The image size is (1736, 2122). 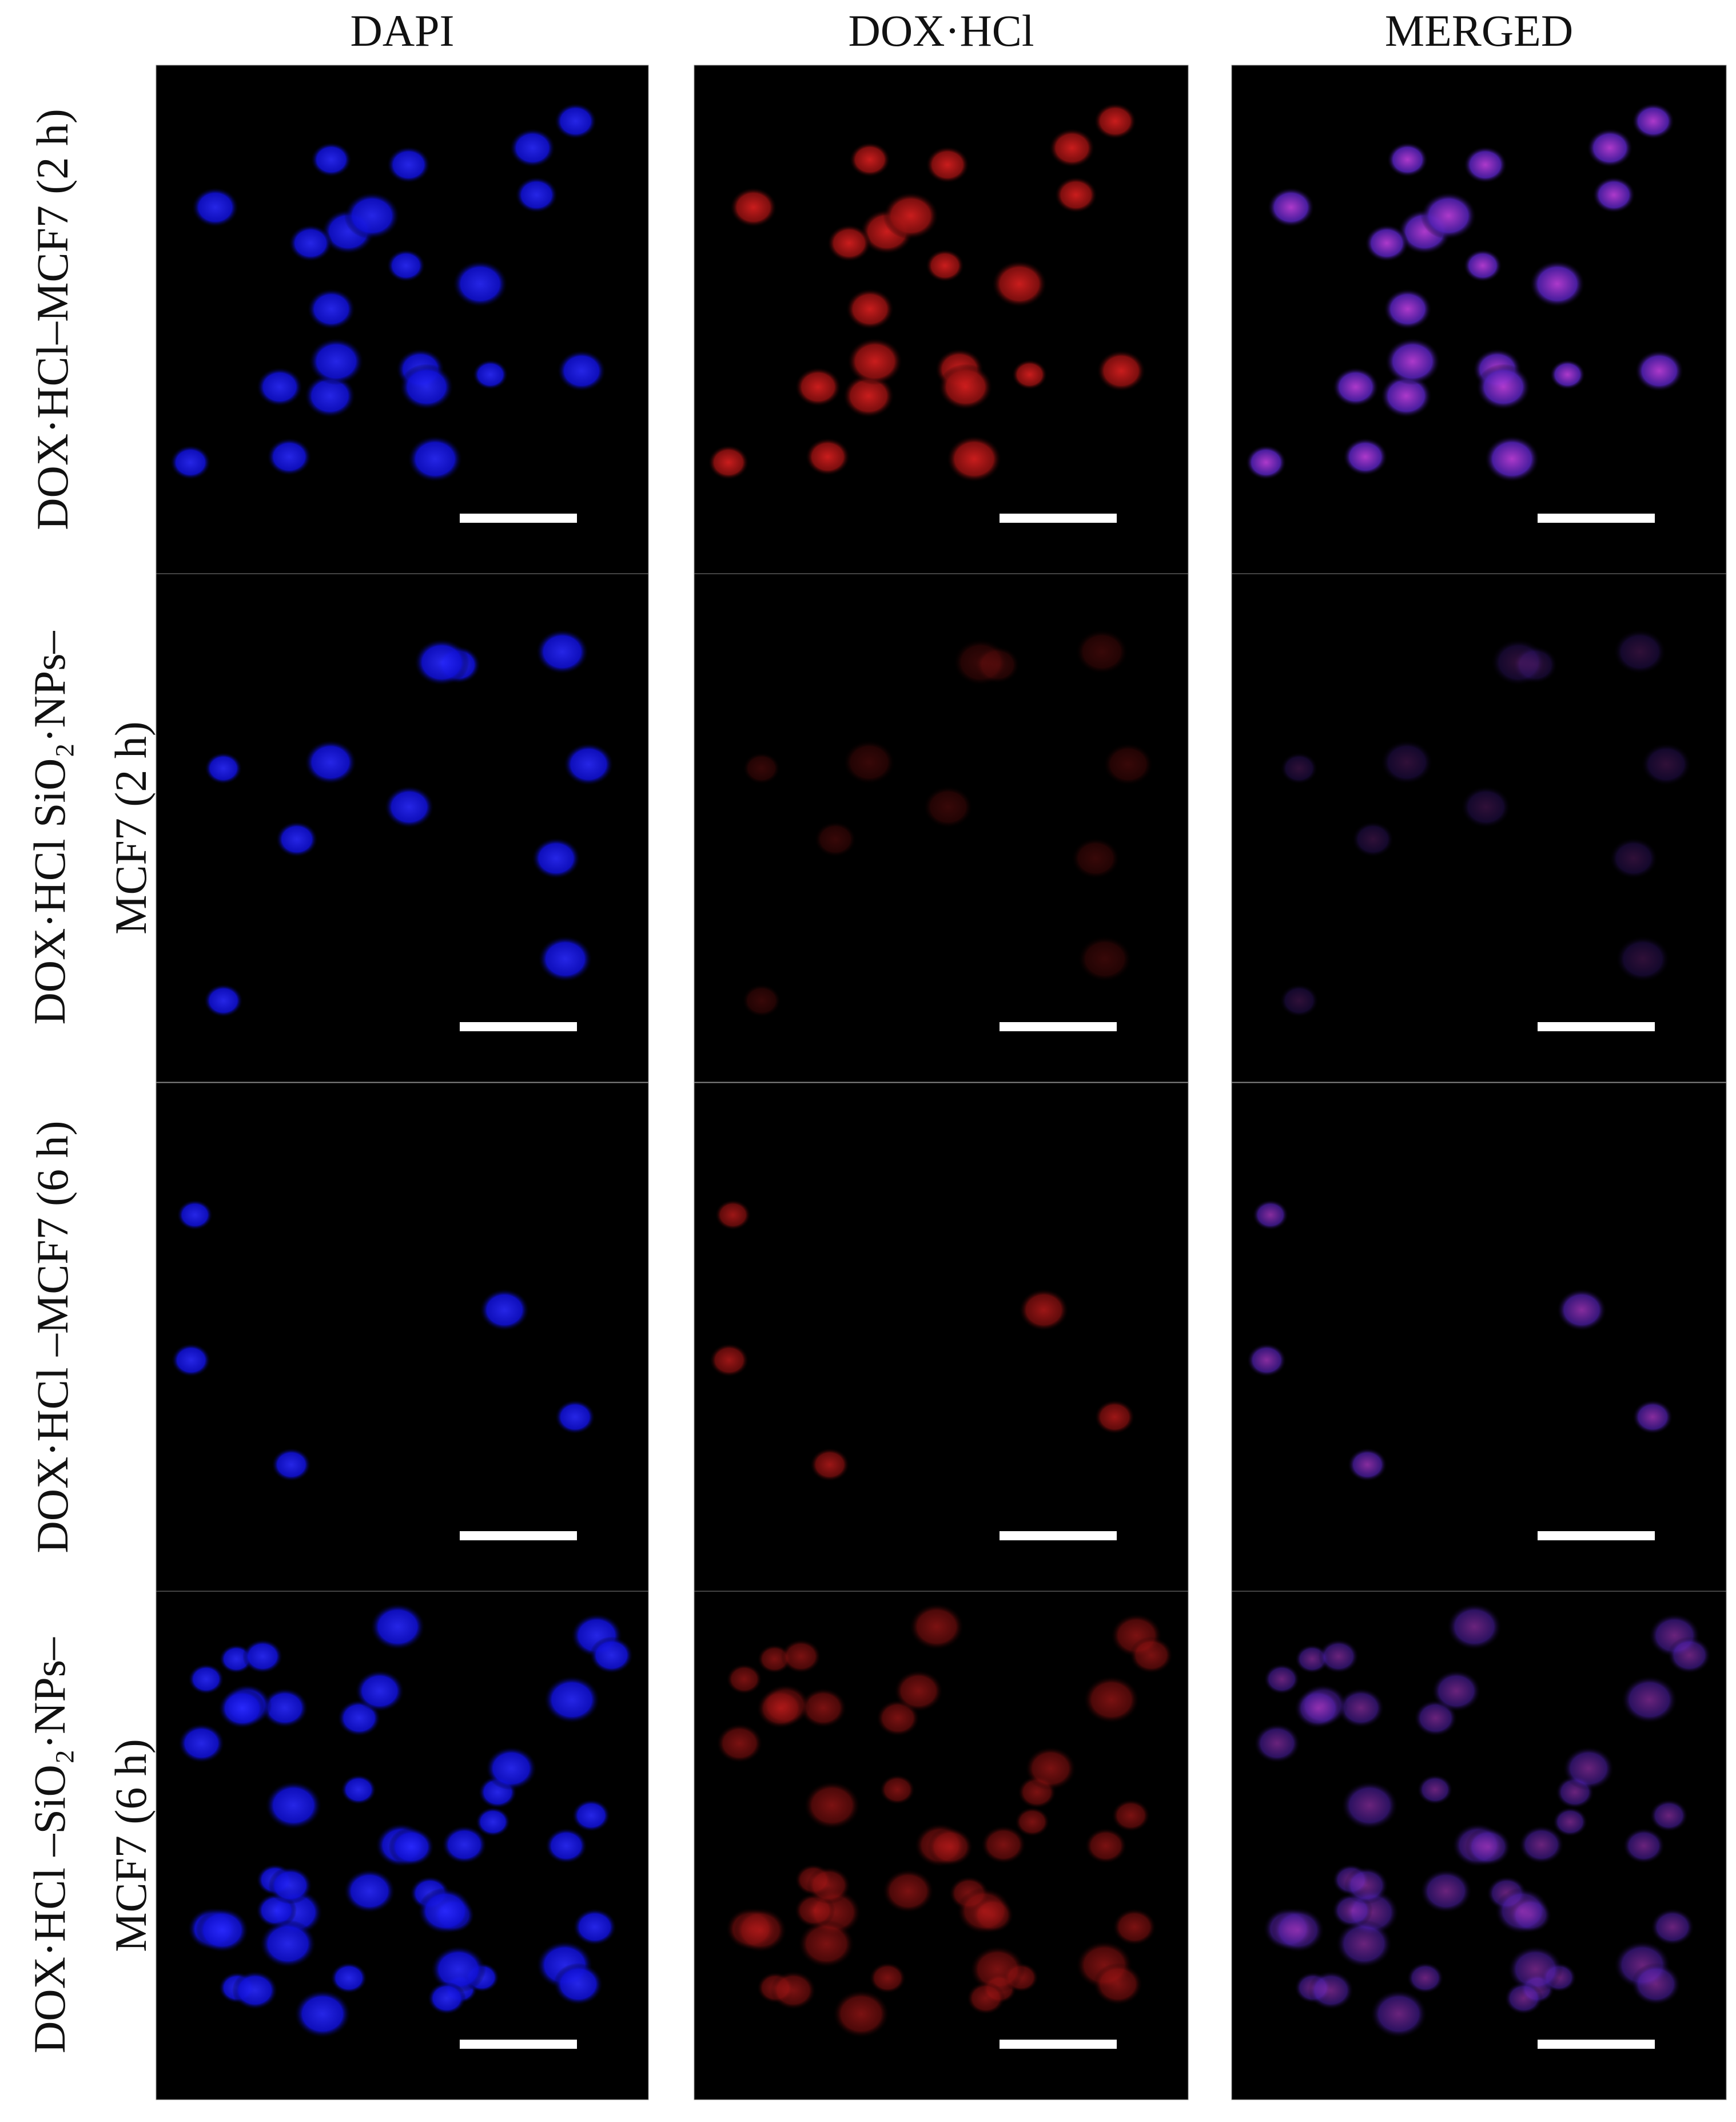 What do you see at coordinates (52, 319) in the screenshot?
I see `row-label: DOX·HCl–MCF7 (2 h)` at bounding box center [52, 319].